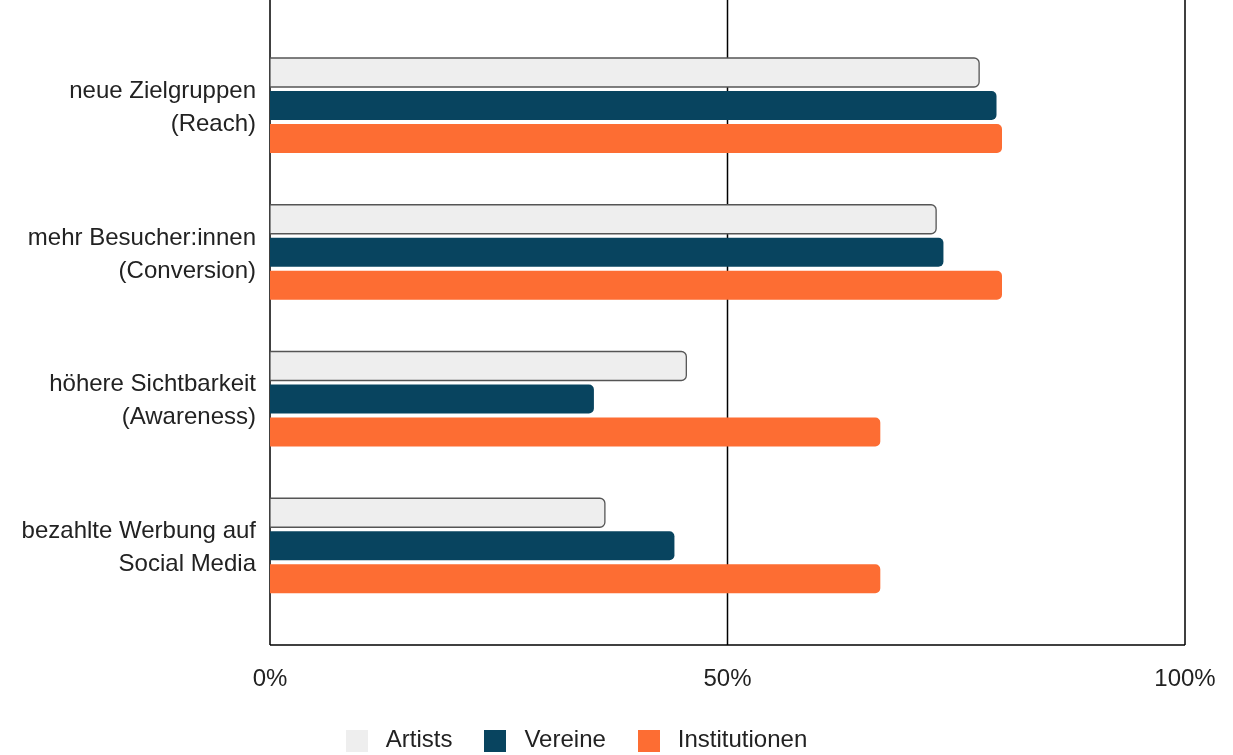 This screenshot has height=755, width=1233. I want to click on legend-label: Institutionen, so click(742, 738).